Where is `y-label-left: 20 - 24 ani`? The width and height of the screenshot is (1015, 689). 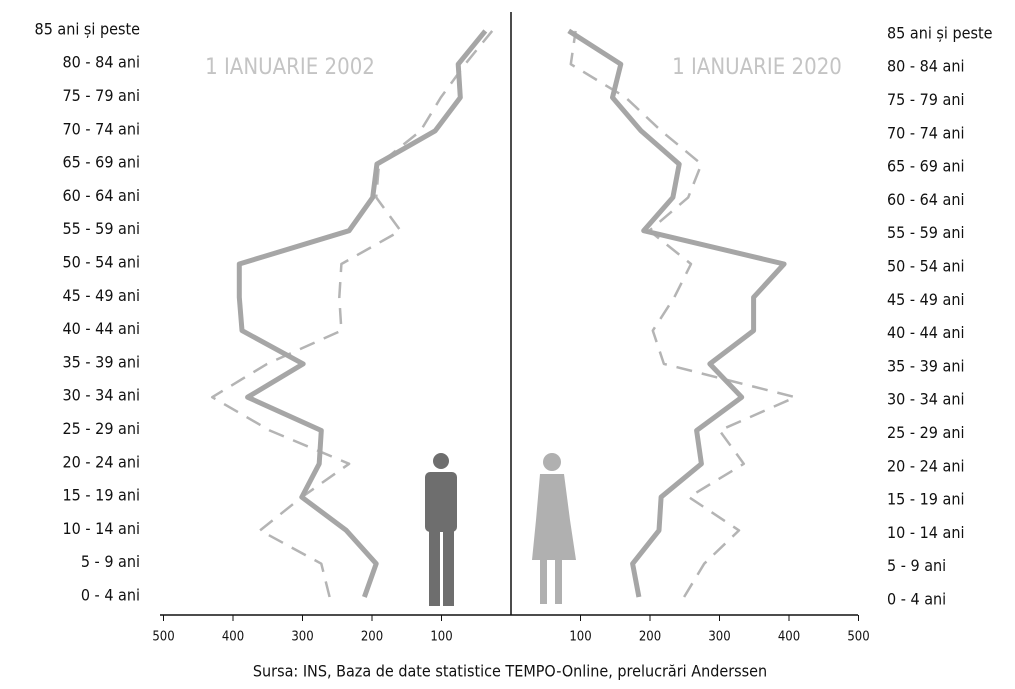
y-label-left: 20 - 24 ani is located at coordinates (101, 461).